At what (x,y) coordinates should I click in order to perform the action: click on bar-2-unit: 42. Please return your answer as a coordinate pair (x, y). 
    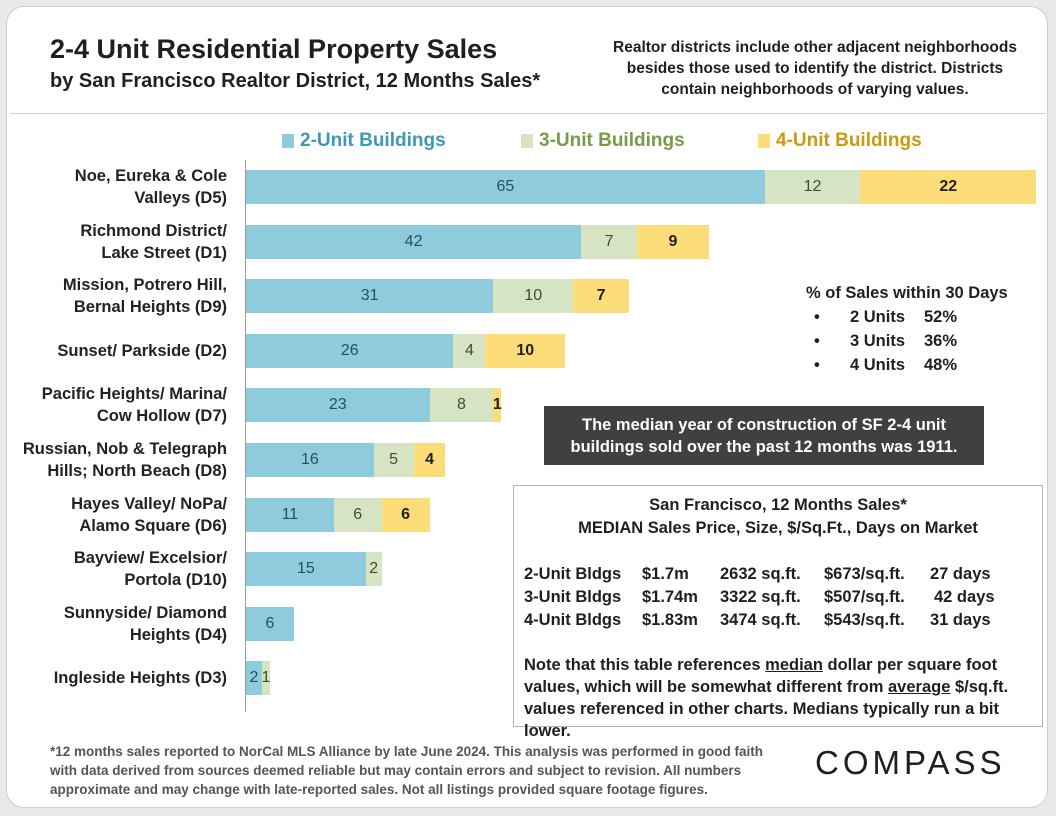
    Looking at the image, I should click on (414, 241).